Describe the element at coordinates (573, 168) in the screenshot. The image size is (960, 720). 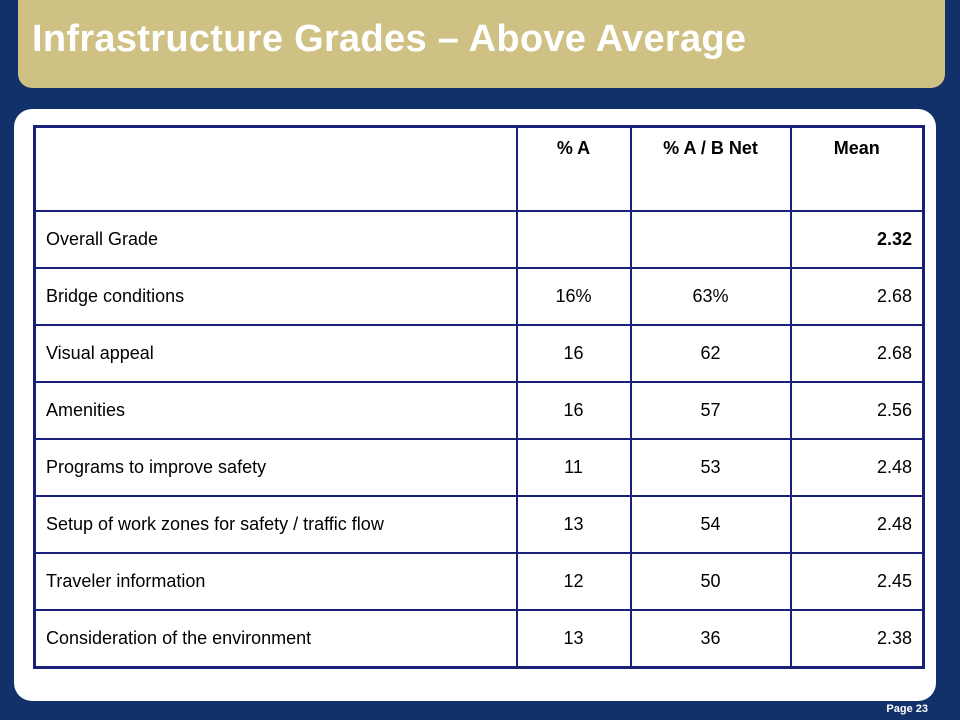
I see `column-header-pct-a: % A` at that location.